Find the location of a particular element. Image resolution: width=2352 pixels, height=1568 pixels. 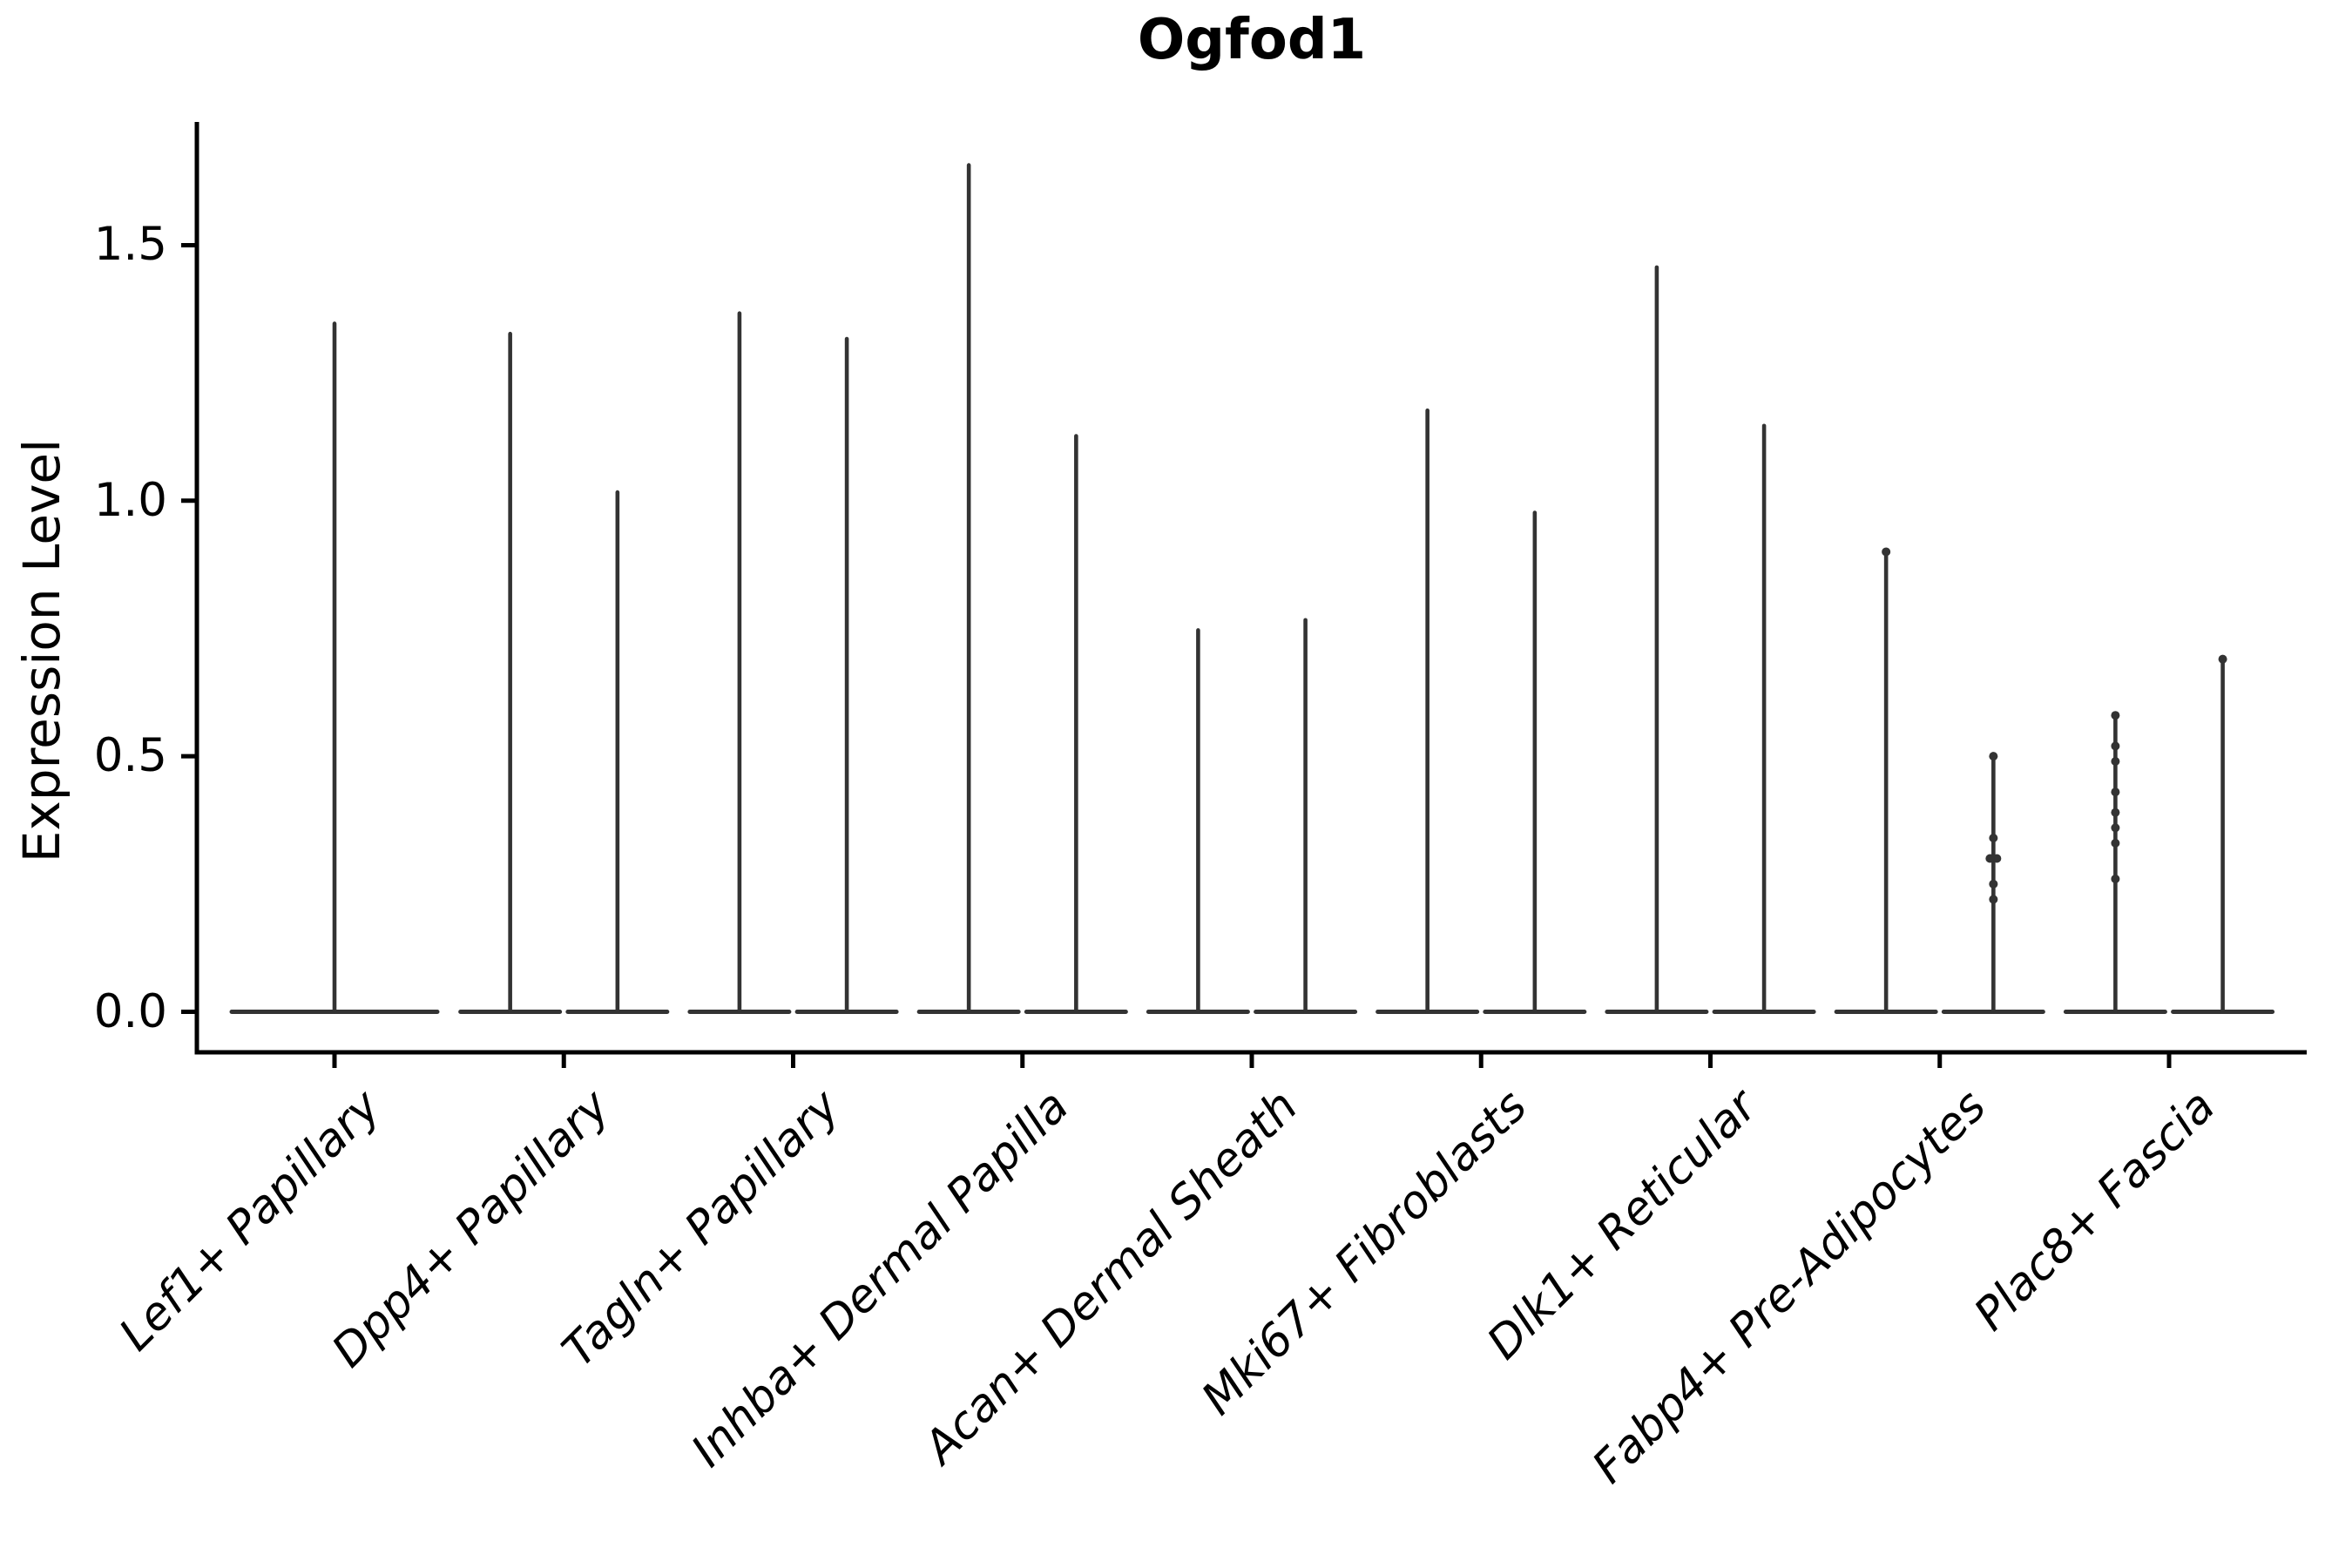

chart-title: Ogfod1 is located at coordinates (1252, 40).